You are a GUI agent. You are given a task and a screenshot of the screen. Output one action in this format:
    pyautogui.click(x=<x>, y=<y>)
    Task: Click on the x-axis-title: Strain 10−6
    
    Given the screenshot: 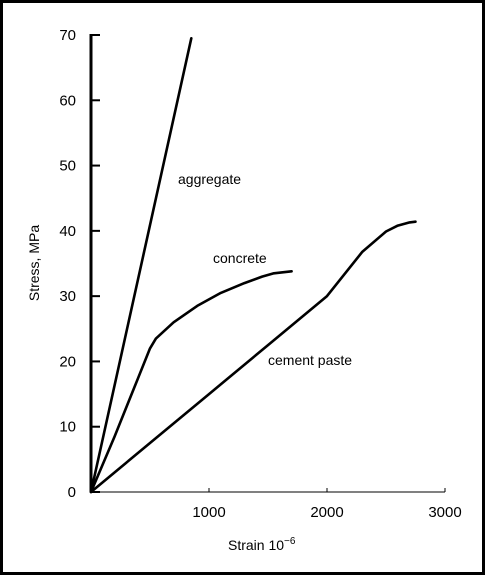 What is the action you would take?
    pyautogui.click(x=262, y=544)
    